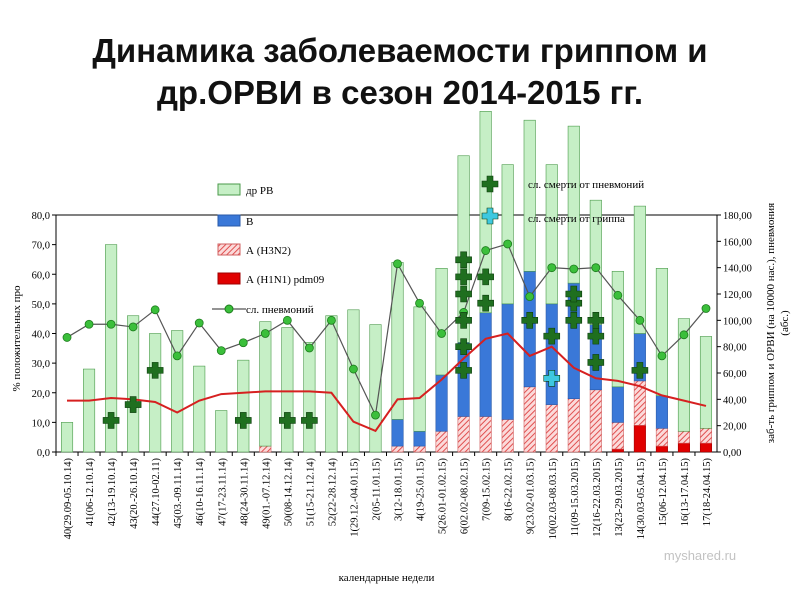  I want to click on x-tick-label: 40(29.09-05.10.14), so click(68, 499).